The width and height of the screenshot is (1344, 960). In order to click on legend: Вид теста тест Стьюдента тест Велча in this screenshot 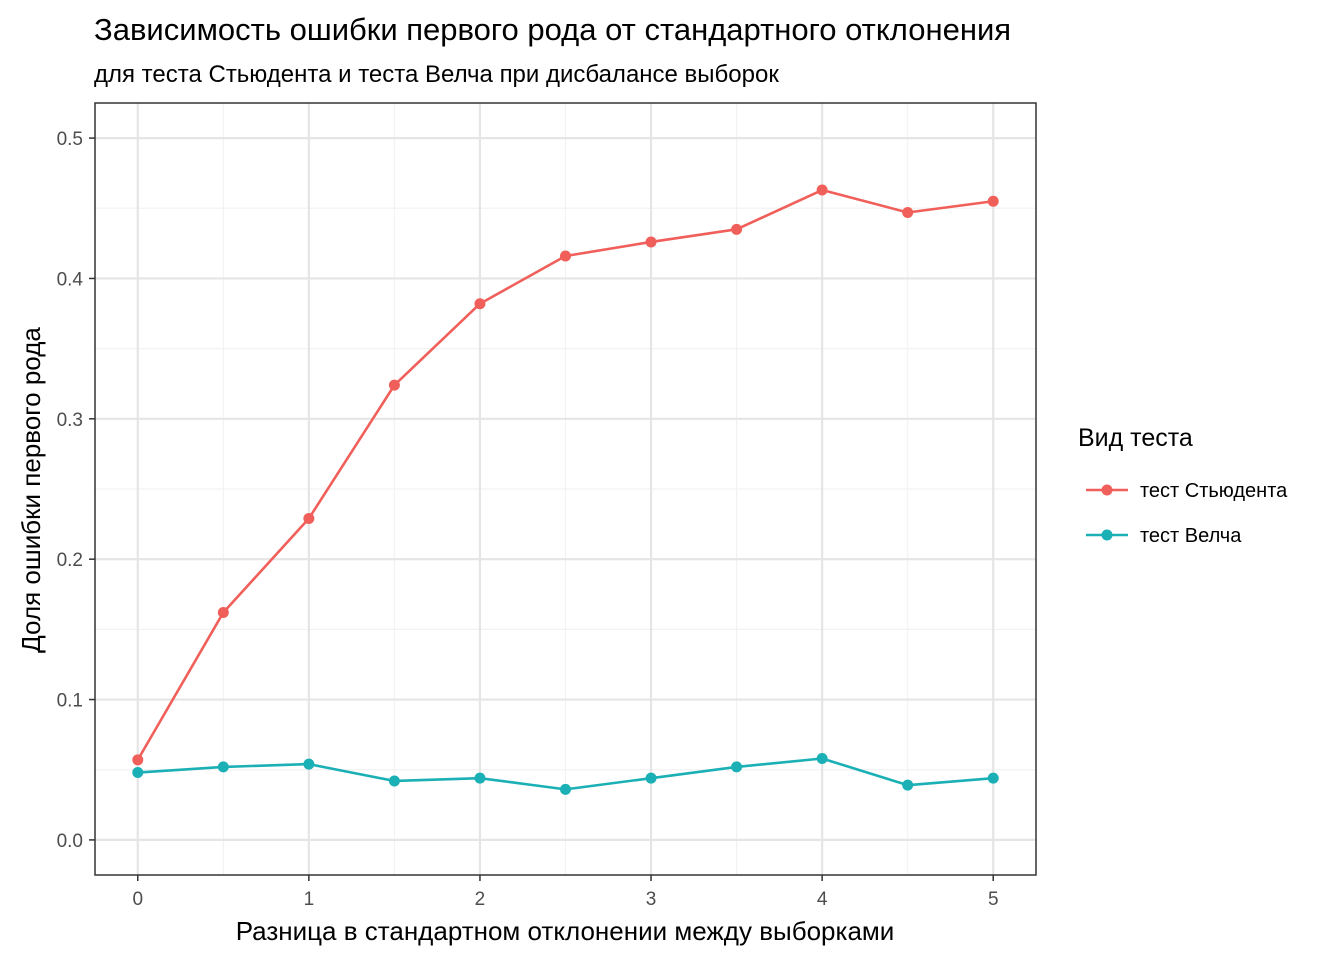, I will do `click(1183, 485)`.